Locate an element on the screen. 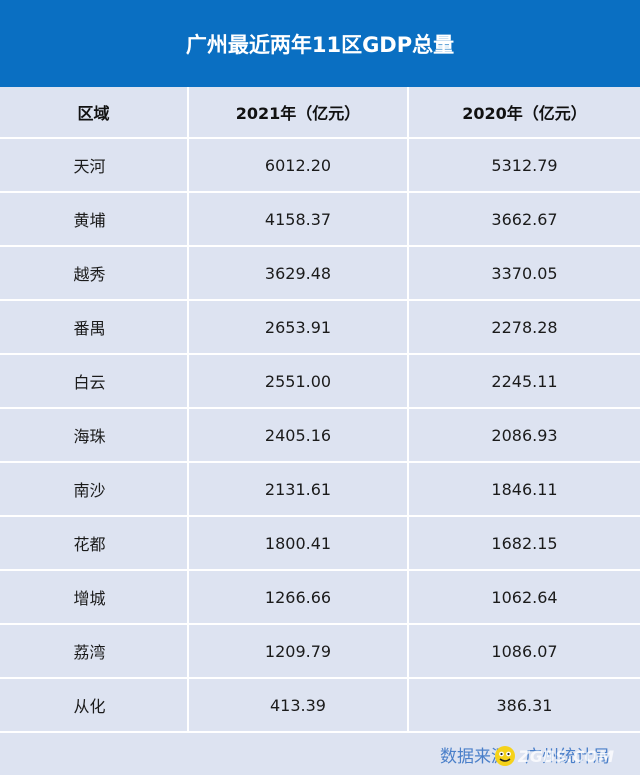 The height and width of the screenshot is (775, 640). cell-2020: 2278.28 is located at coordinates (524, 327).